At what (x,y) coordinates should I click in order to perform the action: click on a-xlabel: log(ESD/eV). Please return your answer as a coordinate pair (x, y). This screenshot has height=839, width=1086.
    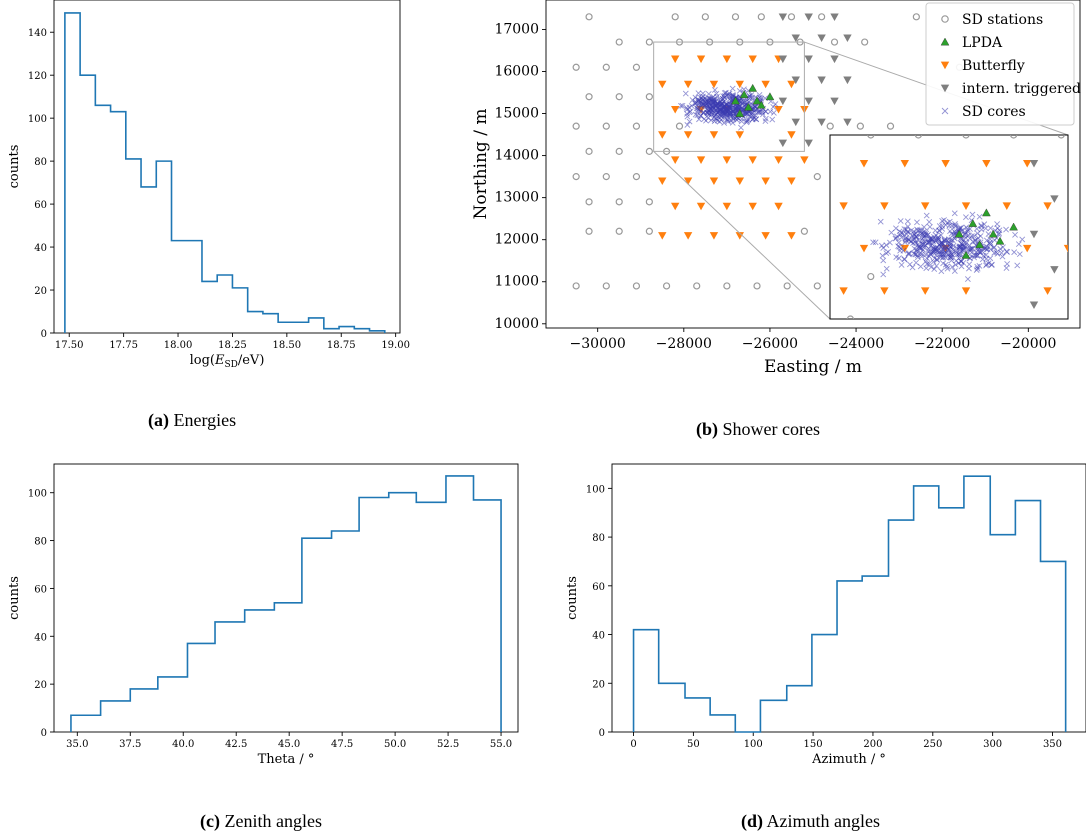
    Looking at the image, I should click on (227, 361).